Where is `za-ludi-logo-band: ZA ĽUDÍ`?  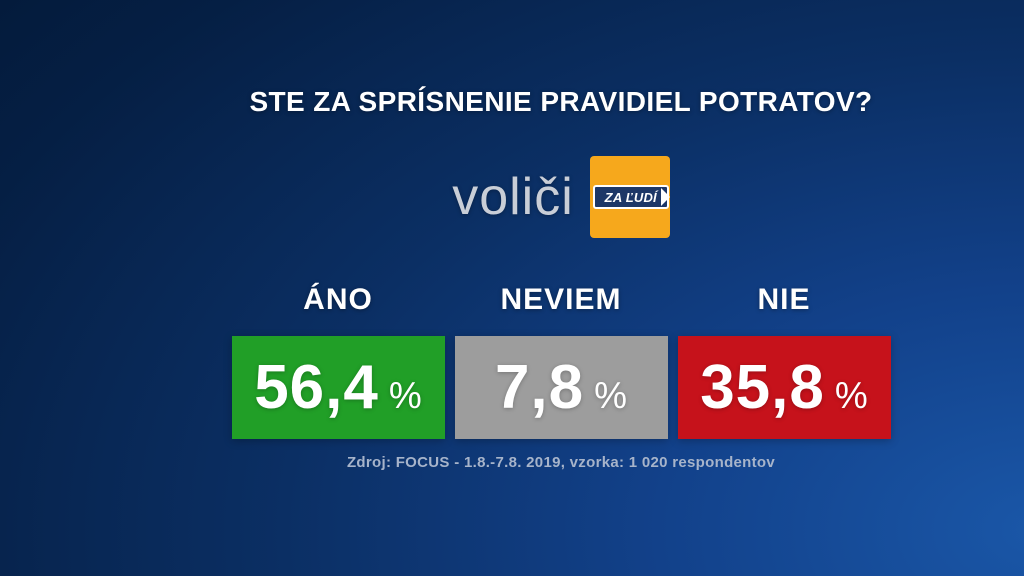 za-ludi-logo-band: ZA ĽUDÍ is located at coordinates (631, 197).